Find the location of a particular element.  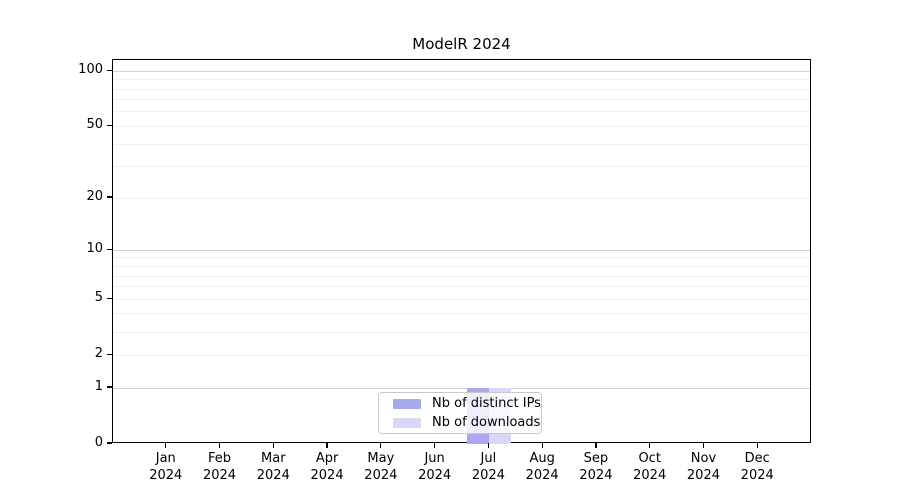

x-tick-label: Jan 2024 is located at coordinates (166, 467).